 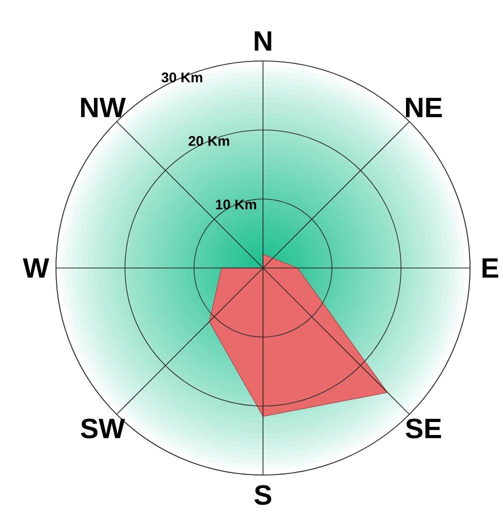 I want to click on spoke-label: W, so click(x=36, y=268).